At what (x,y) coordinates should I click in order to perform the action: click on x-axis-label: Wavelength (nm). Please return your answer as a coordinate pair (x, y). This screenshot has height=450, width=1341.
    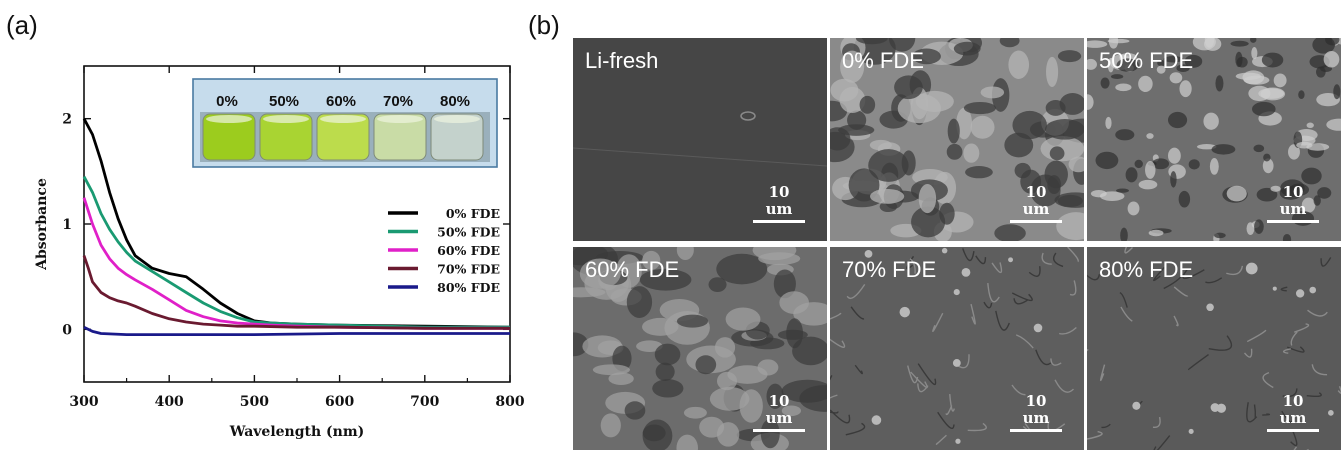
    Looking at the image, I should click on (297, 432).